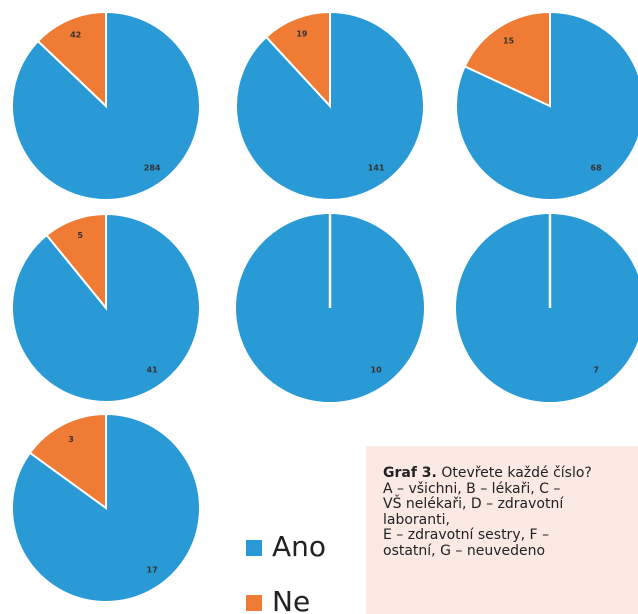  I want to click on data-label: 19, so click(302, 34).